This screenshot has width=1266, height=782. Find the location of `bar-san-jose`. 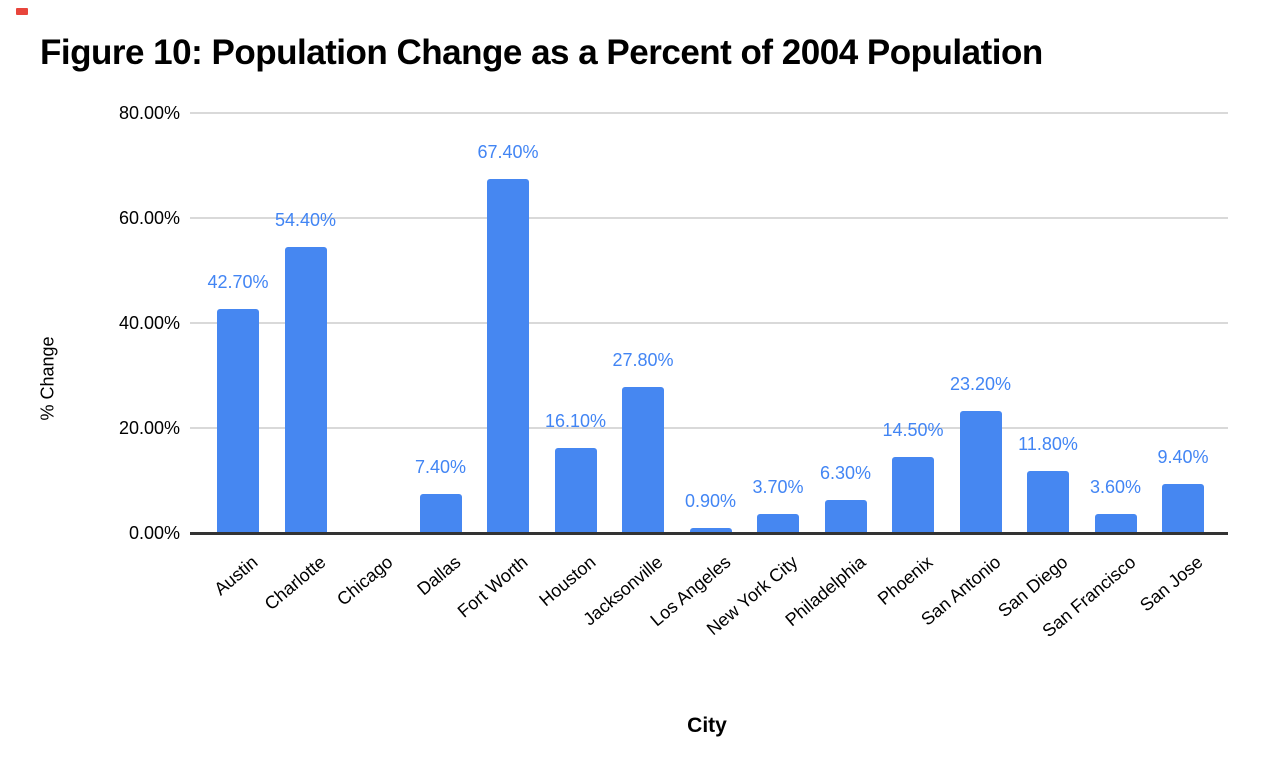

bar-san-jose is located at coordinates (1183, 508).